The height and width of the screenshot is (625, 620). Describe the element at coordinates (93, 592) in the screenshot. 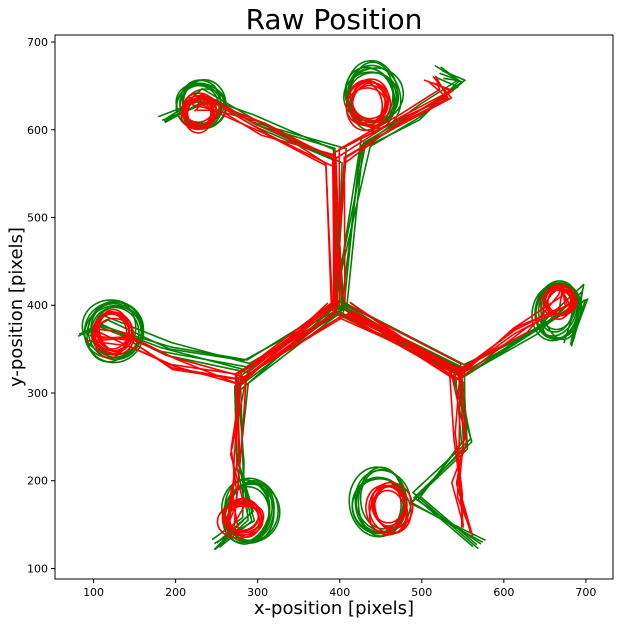

I see `x-tick-label: 100` at that location.